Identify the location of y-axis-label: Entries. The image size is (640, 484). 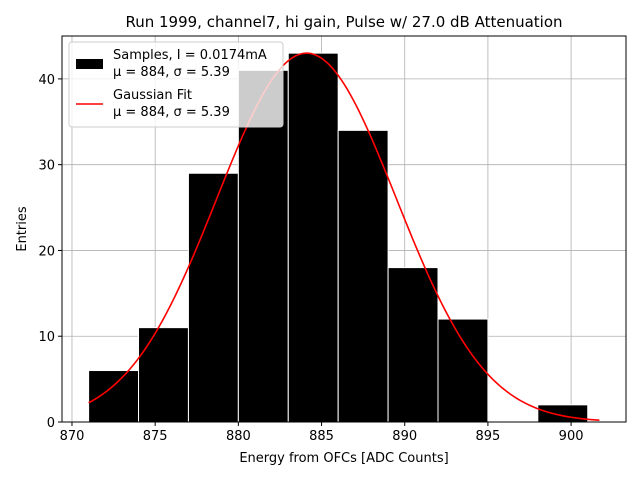
(22, 229).